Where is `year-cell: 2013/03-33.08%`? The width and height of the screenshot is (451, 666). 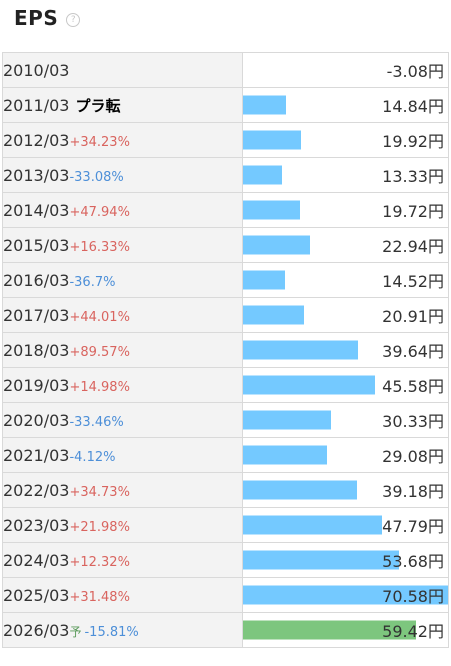
year-cell: 2013/03-33.08% is located at coordinates (122, 175).